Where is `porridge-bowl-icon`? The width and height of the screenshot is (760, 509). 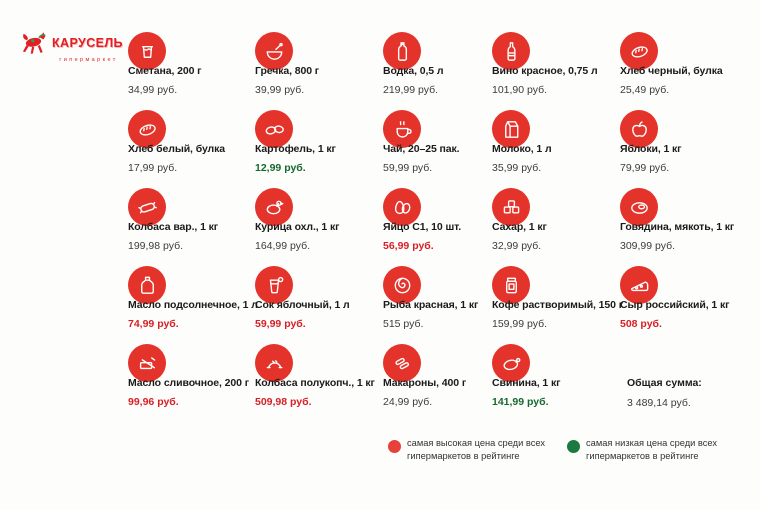 porridge-bowl-icon is located at coordinates (274, 51).